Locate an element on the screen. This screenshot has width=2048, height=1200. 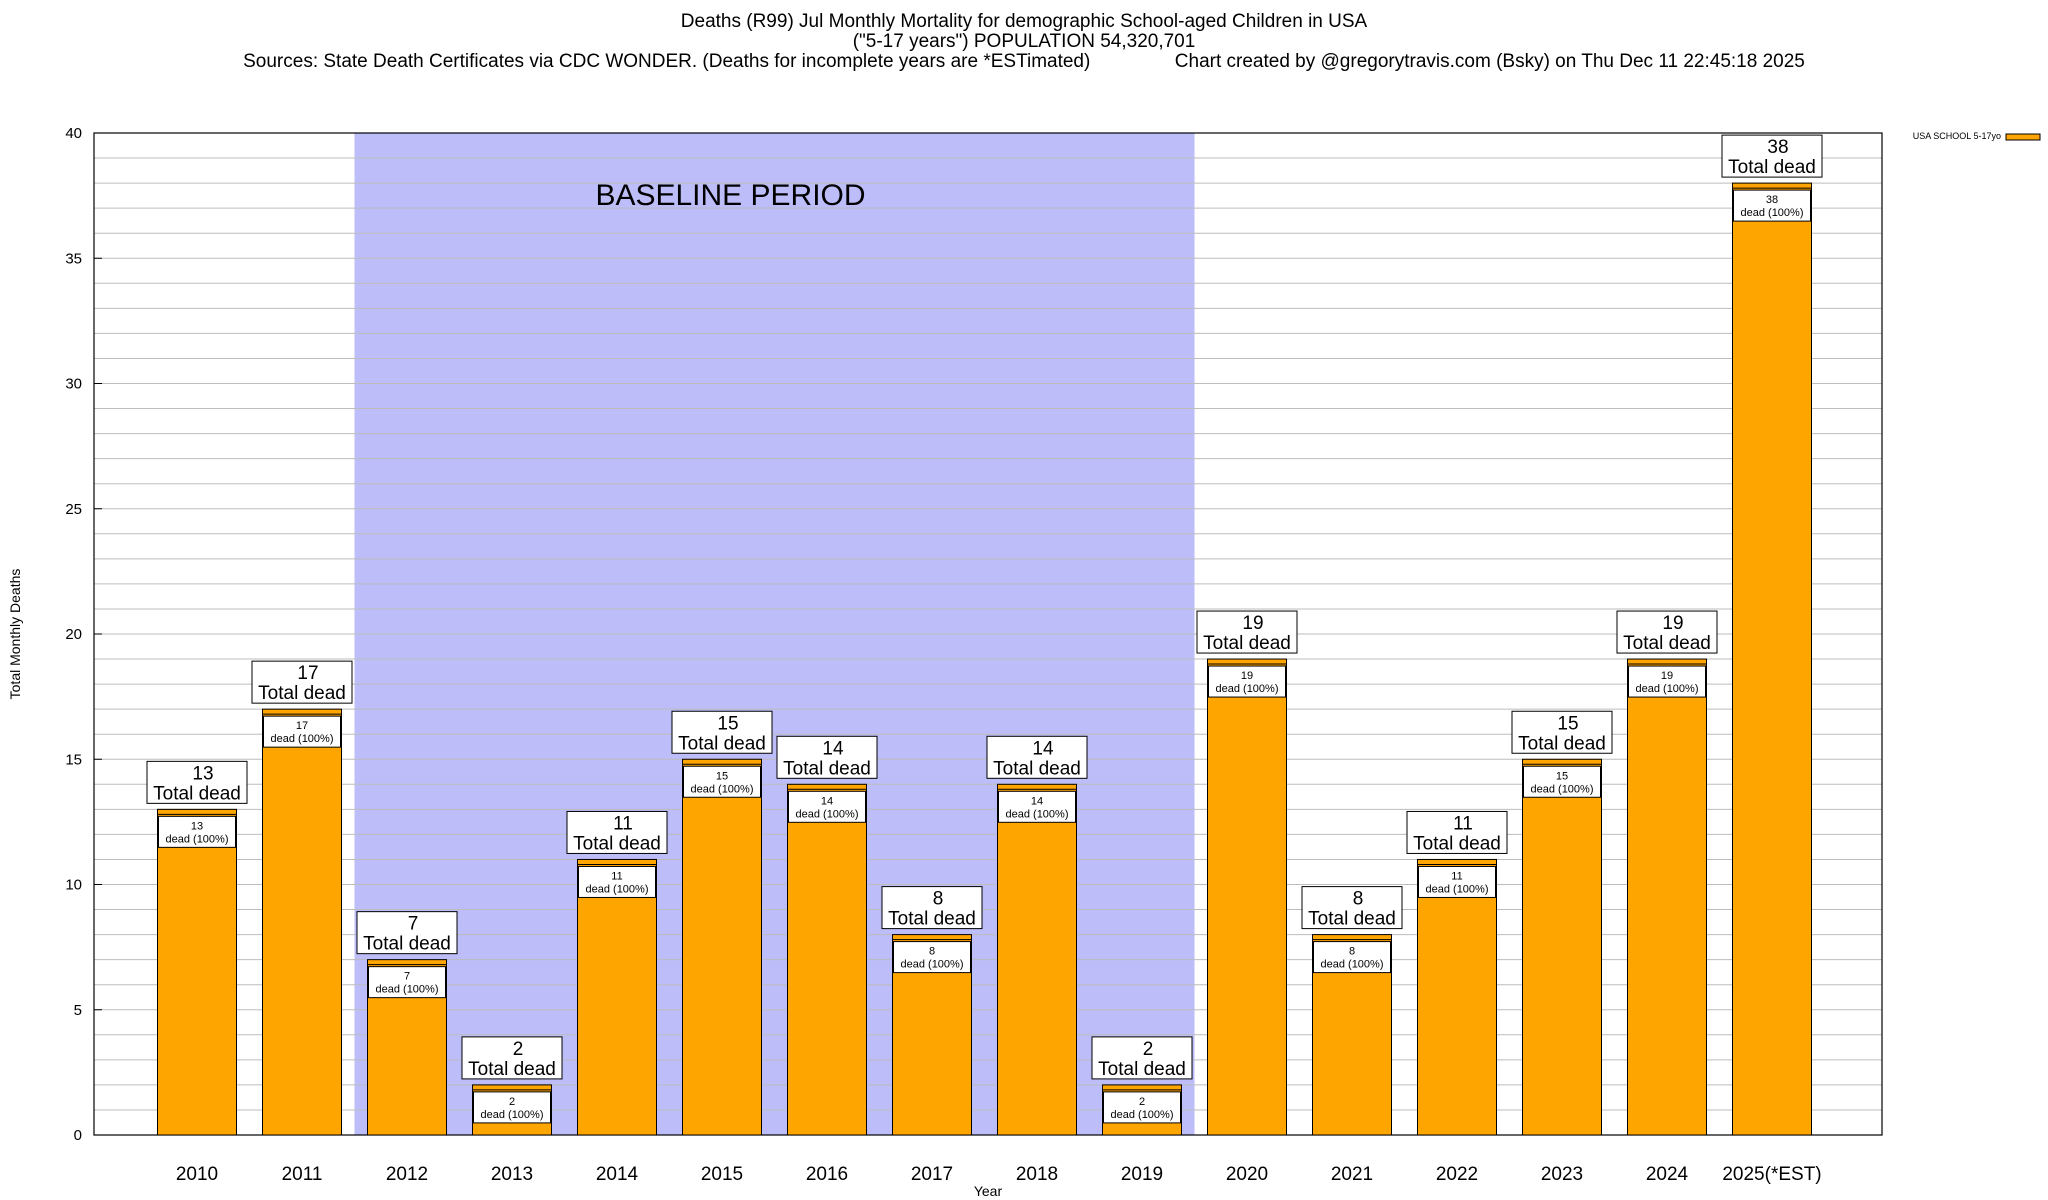
y-tick-label: 35 is located at coordinates (73, 258).